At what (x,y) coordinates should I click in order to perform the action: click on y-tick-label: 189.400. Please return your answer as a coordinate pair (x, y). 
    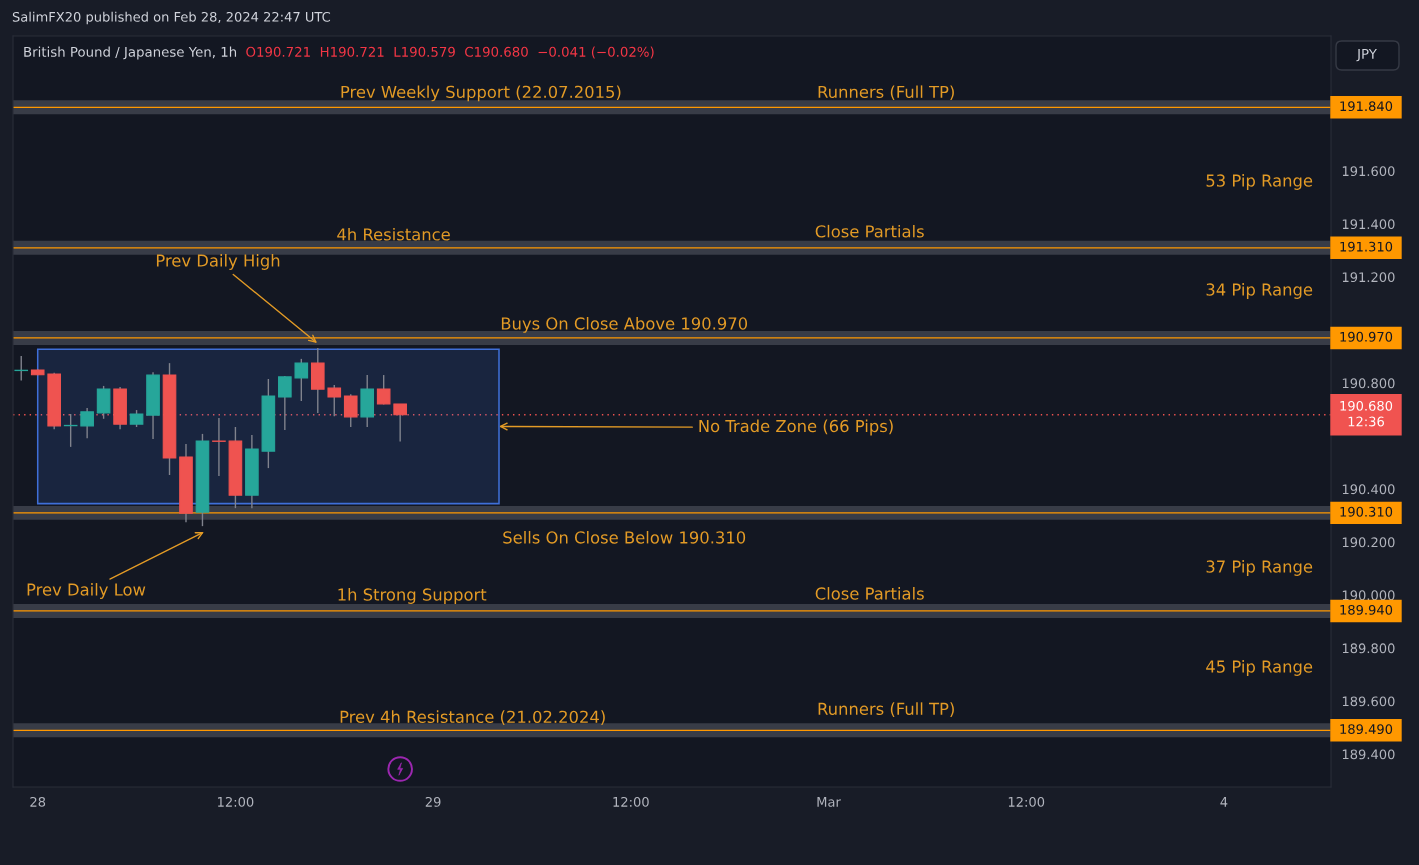
    Looking at the image, I should click on (1368, 754).